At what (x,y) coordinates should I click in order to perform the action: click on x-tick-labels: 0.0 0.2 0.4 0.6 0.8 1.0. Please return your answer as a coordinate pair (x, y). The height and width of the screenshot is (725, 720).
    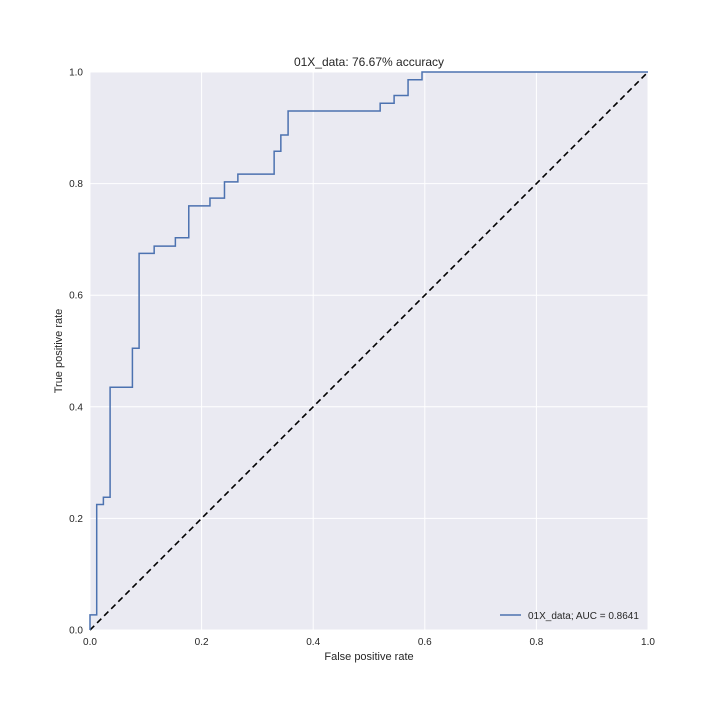
    Looking at the image, I should click on (369, 642).